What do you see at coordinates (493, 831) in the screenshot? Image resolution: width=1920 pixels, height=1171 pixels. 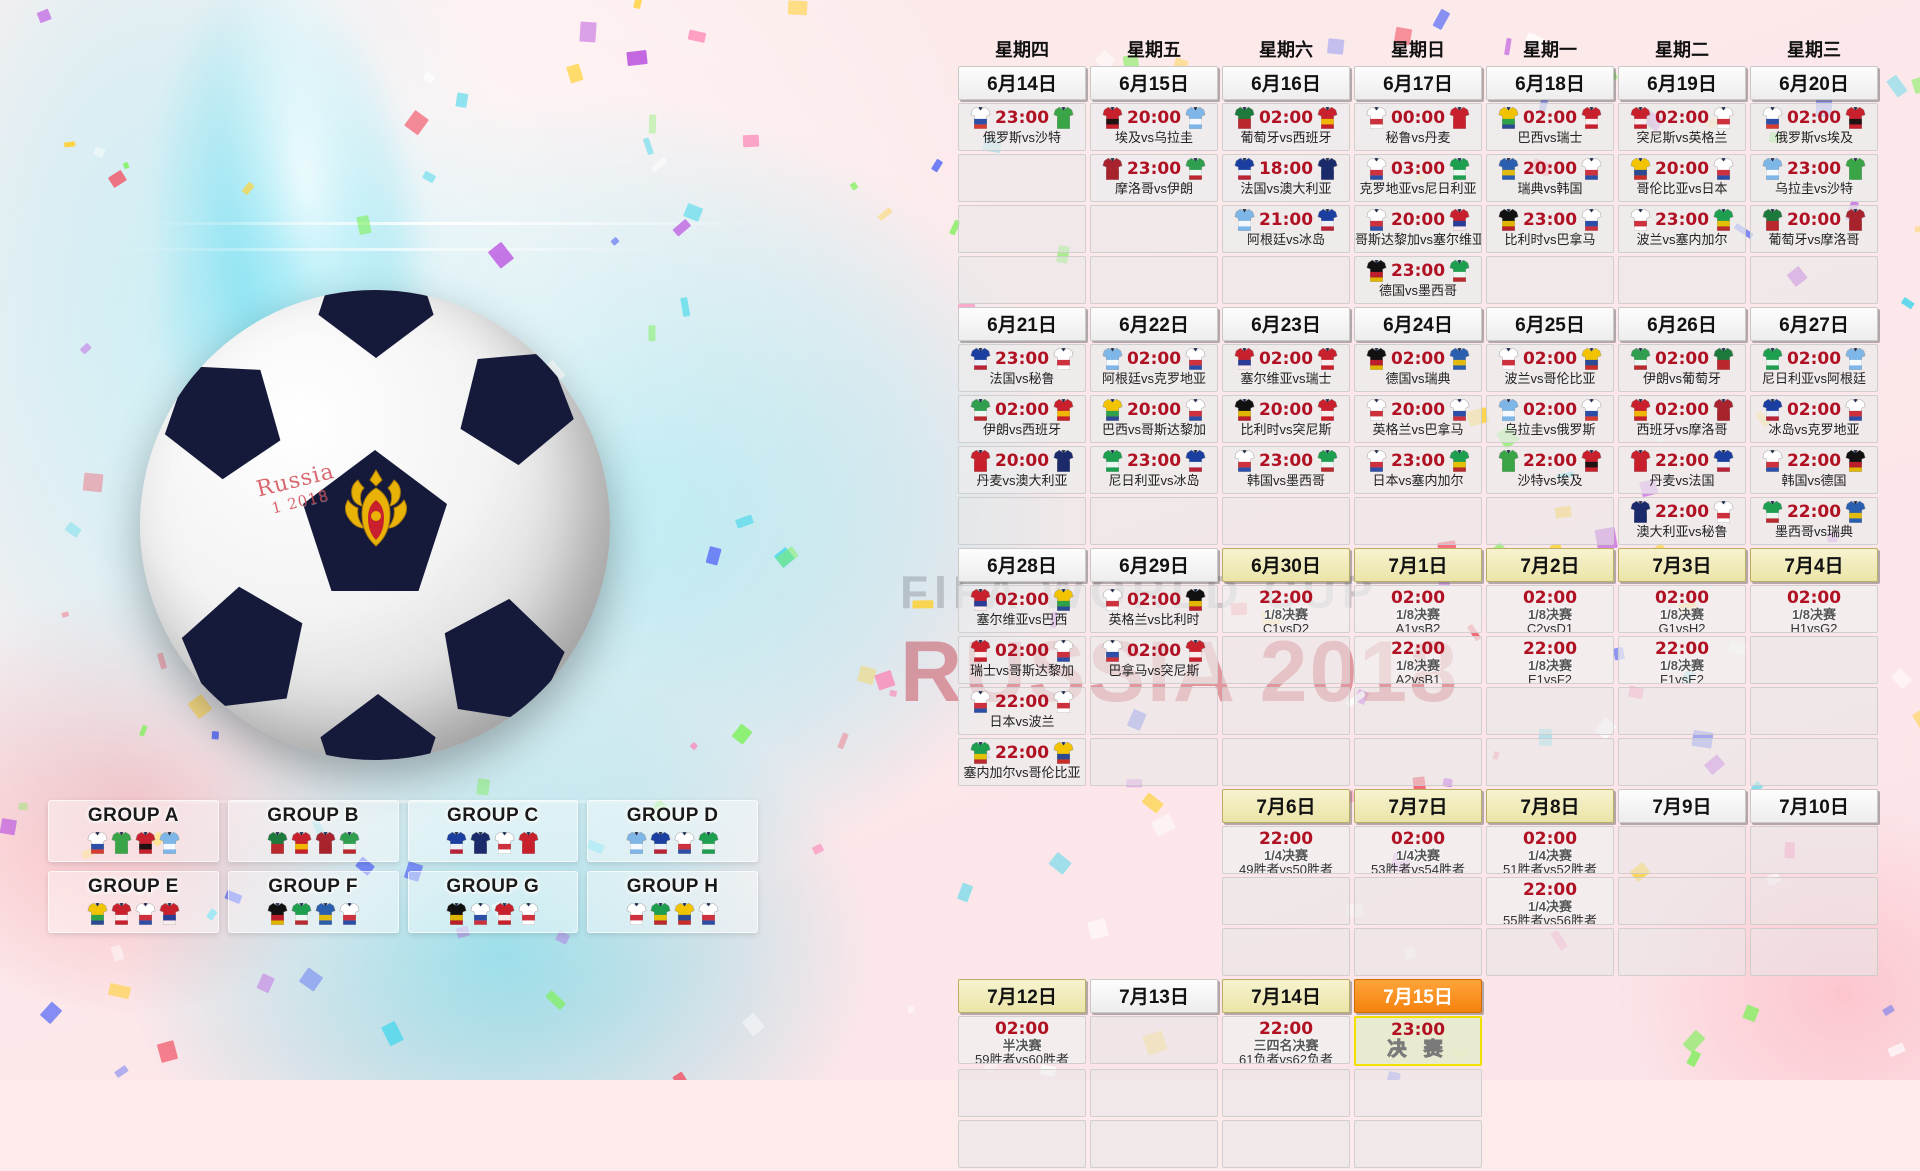 I see `group-card-group-c: GROUP C` at bounding box center [493, 831].